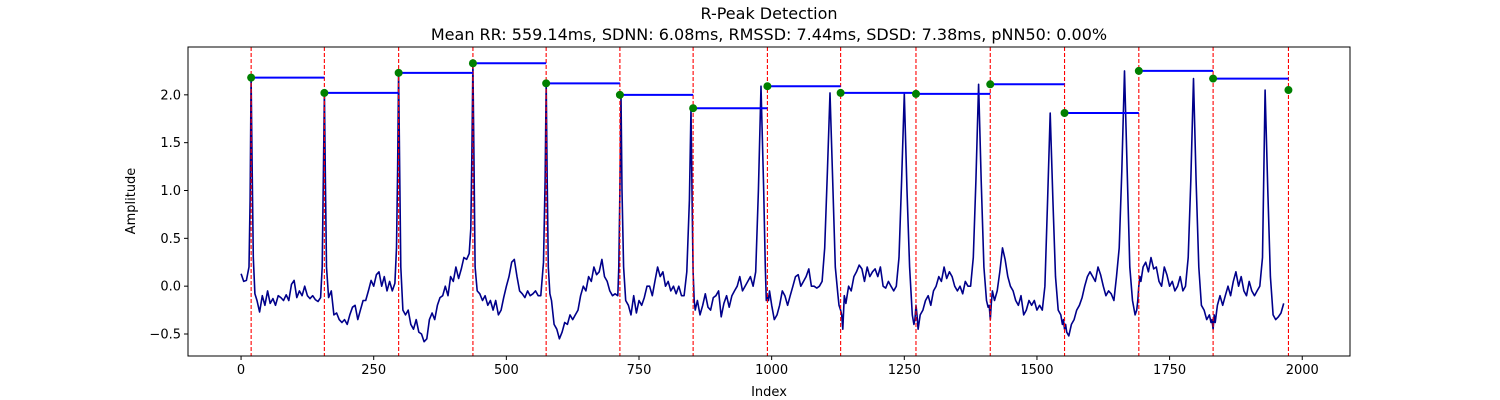 Image resolution: width=1500 pixels, height=400 pixels. Describe the element at coordinates (170, 287) in the screenshot. I see `y-tick-label-1: 0.0` at that location.